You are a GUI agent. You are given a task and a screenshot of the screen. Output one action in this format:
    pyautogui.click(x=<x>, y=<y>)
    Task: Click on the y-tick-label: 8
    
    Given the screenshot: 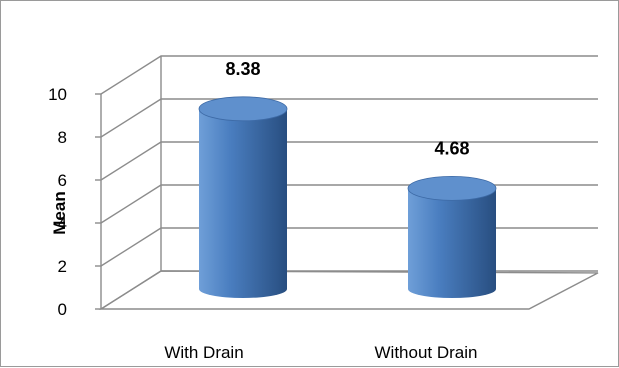 What is the action you would take?
    pyautogui.click(x=62, y=137)
    